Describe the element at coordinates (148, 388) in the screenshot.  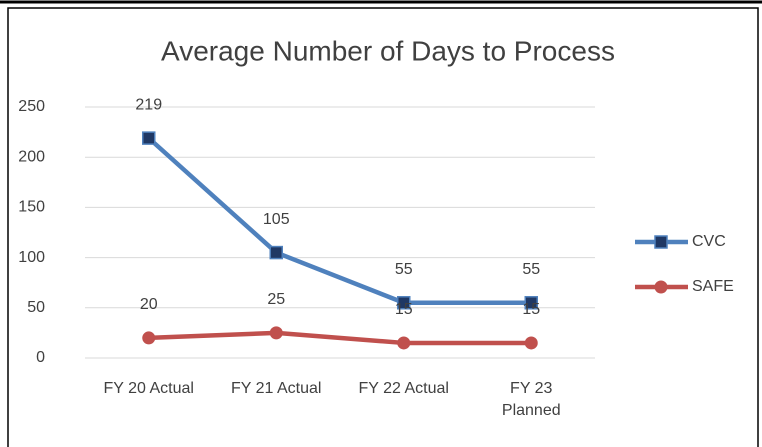
I see `x-tick-label: FY 20 Actual` at that location.